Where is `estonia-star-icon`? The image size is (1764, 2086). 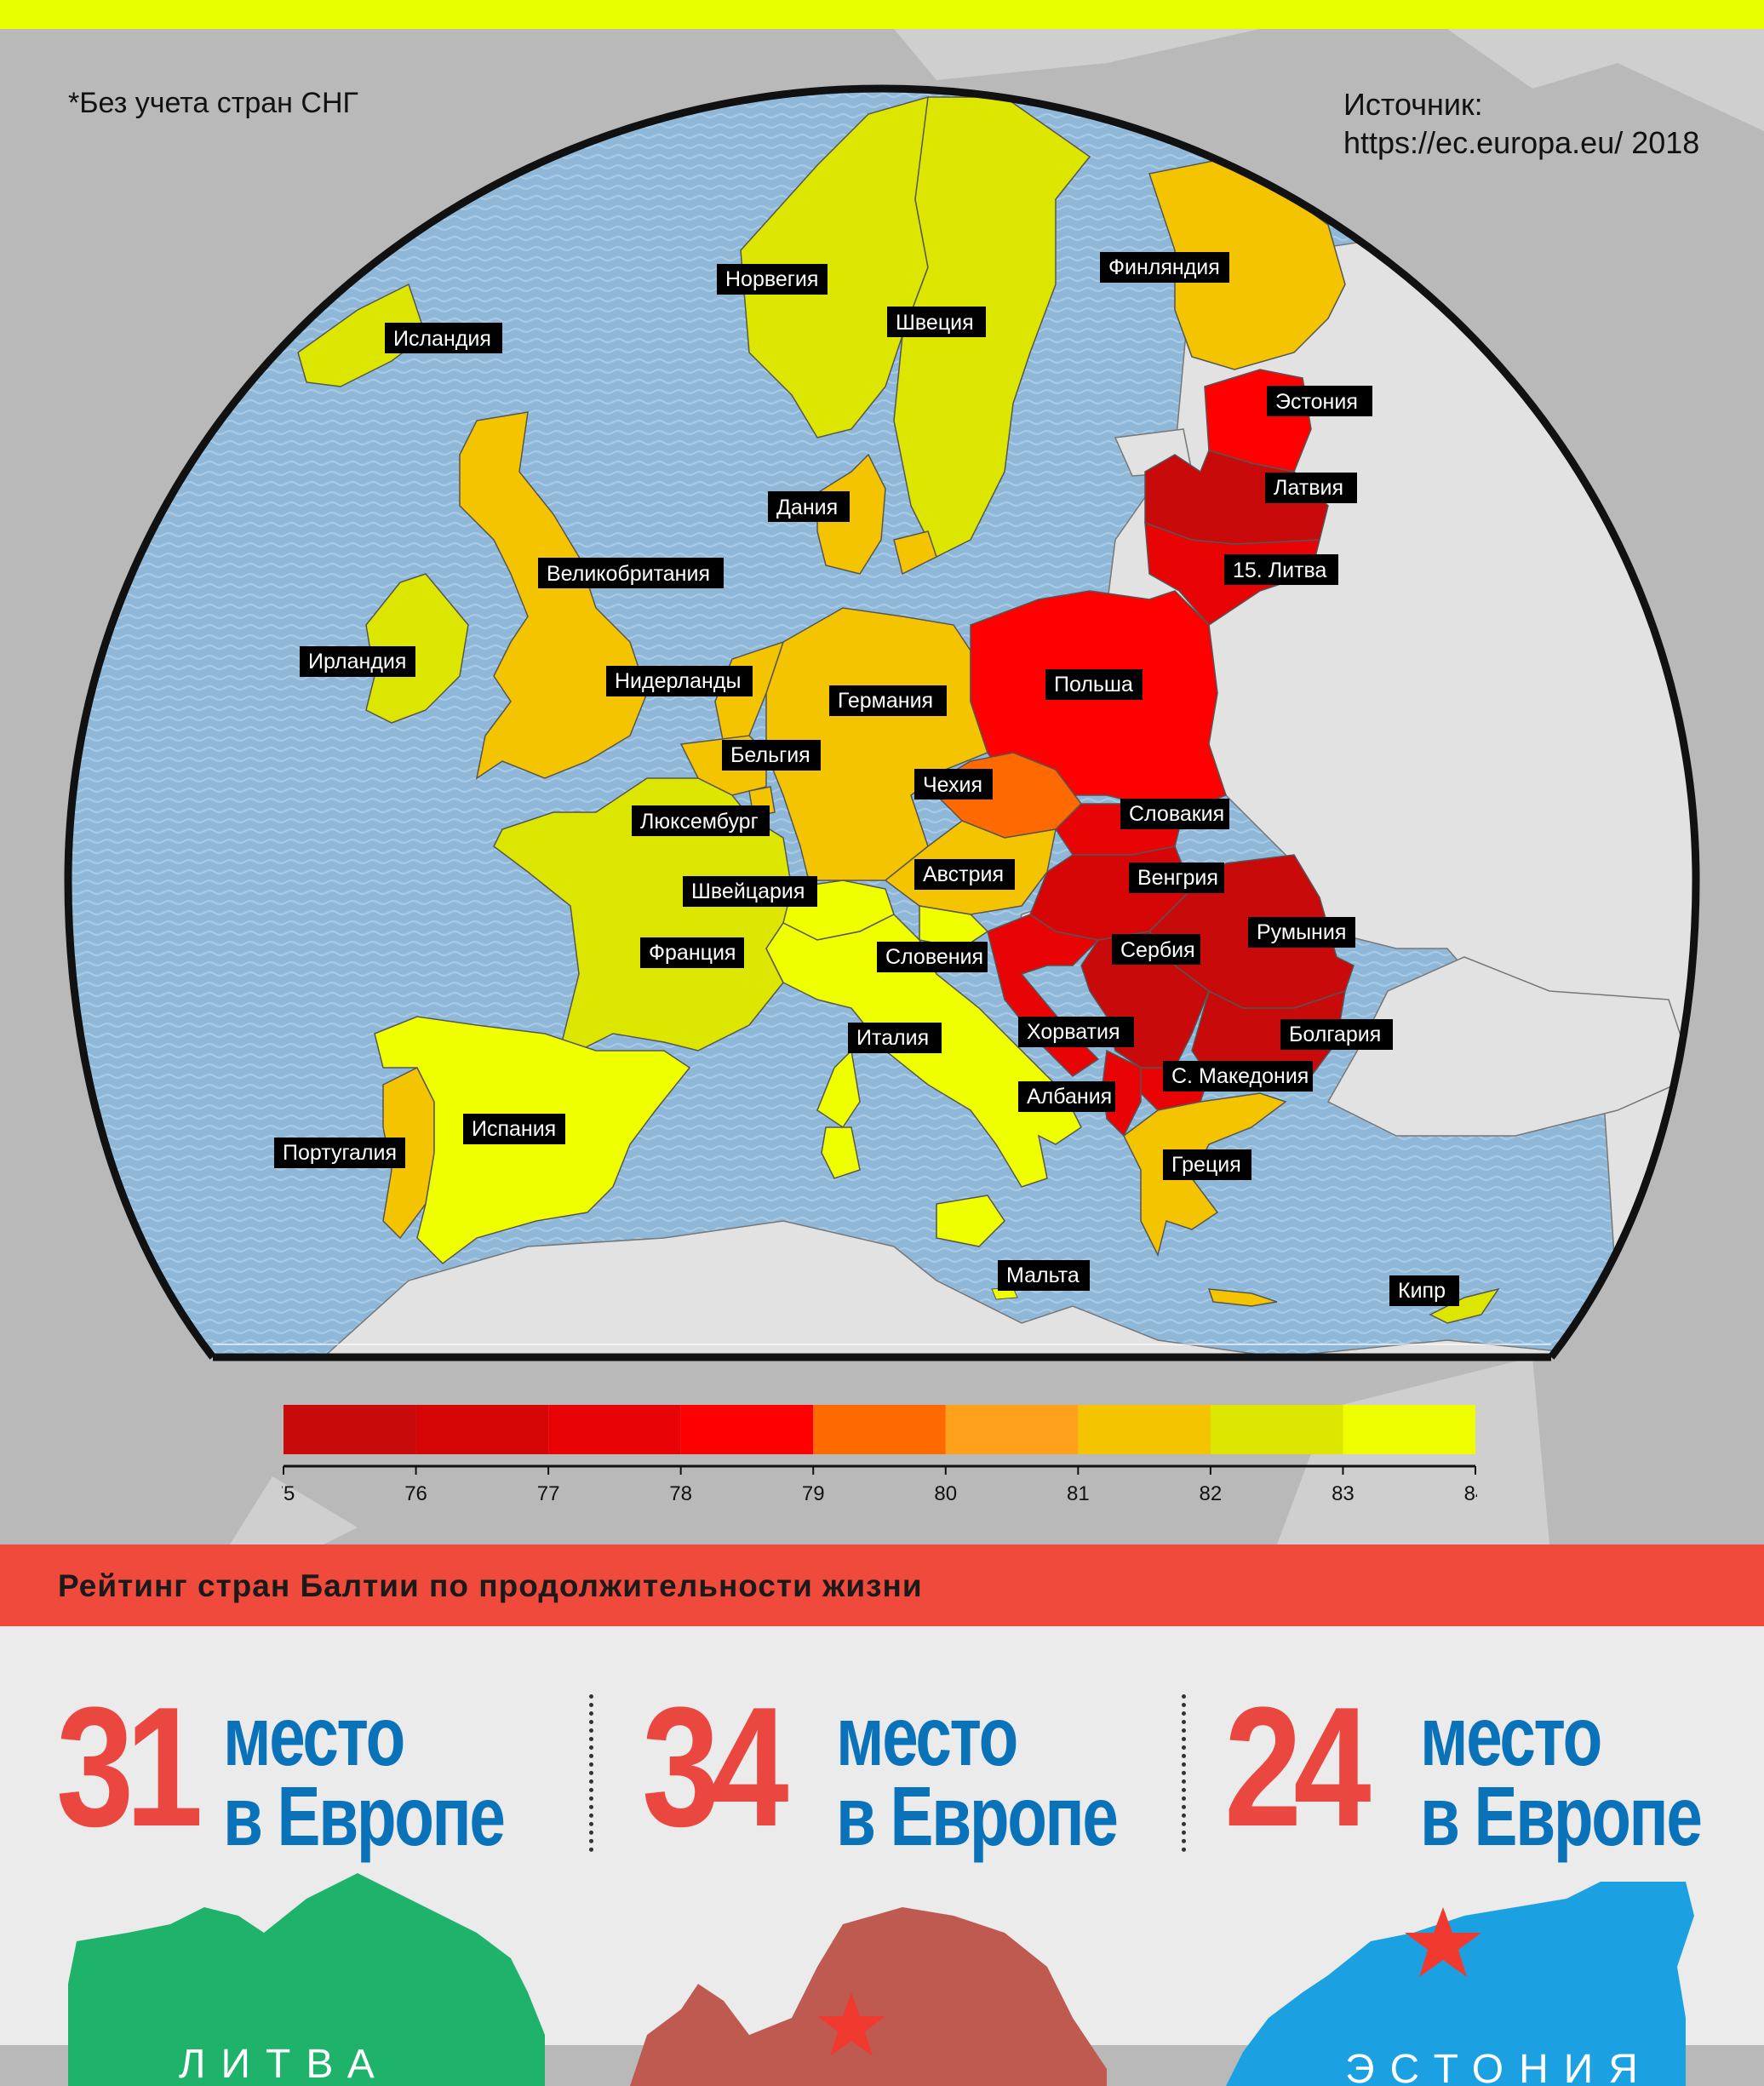
estonia-star-icon is located at coordinates (1443, 1942).